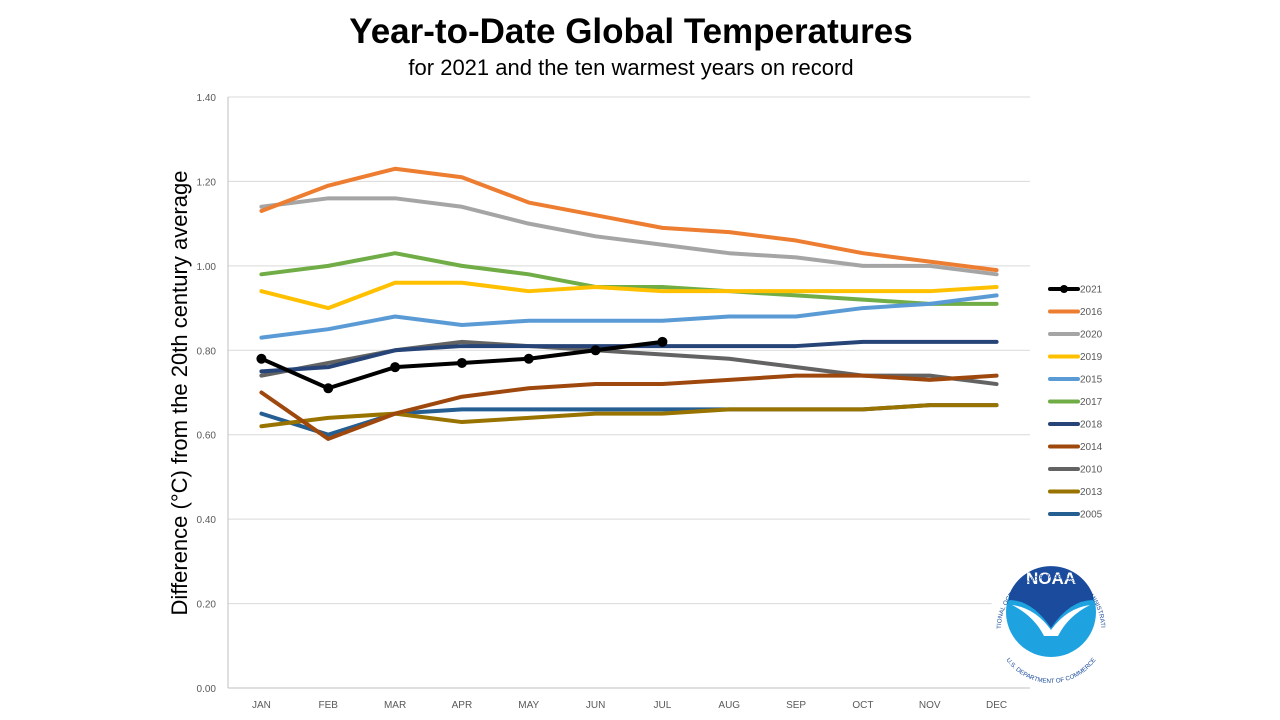  Describe the element at coordinates (207, 520) in the screenshot. I see `y-tick-label: 0.40` at that location.